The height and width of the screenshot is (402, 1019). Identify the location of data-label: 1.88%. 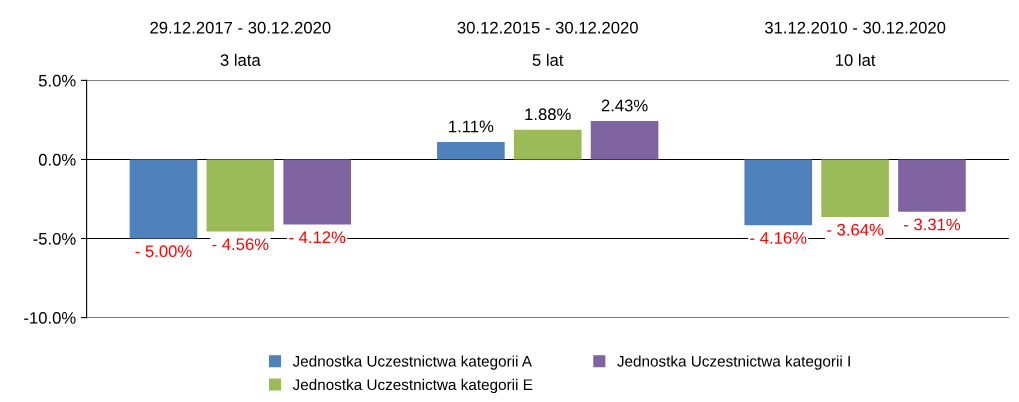
(548, 114).